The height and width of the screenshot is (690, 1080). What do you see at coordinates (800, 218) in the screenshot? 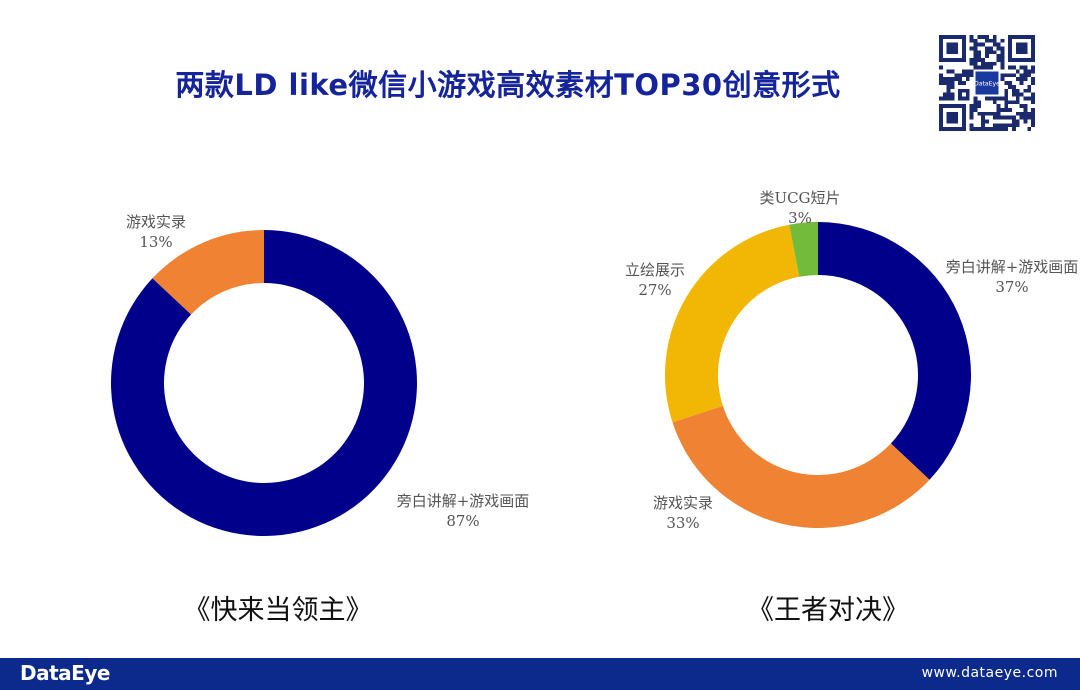
I see `slice-value-label: 3%` at bounding box center [800, 218].